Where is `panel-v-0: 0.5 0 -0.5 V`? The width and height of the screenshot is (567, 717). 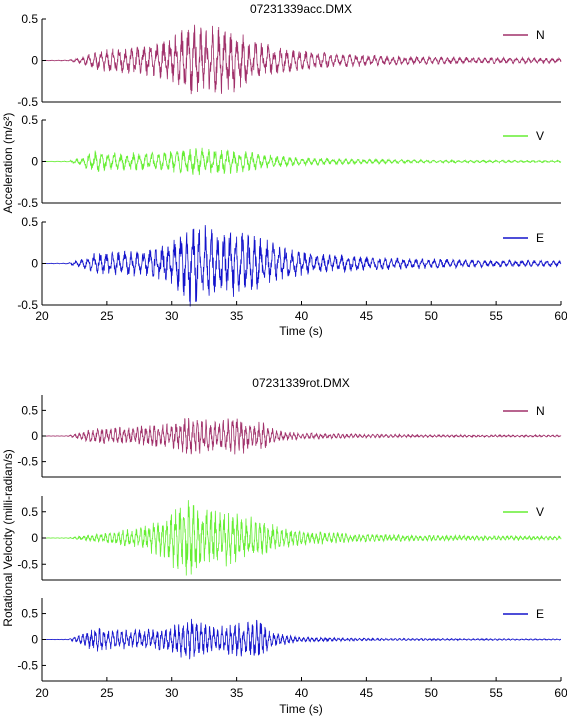
panel-v-0: 0.5 0 -0.5 V is located at coordinates (289, 161).